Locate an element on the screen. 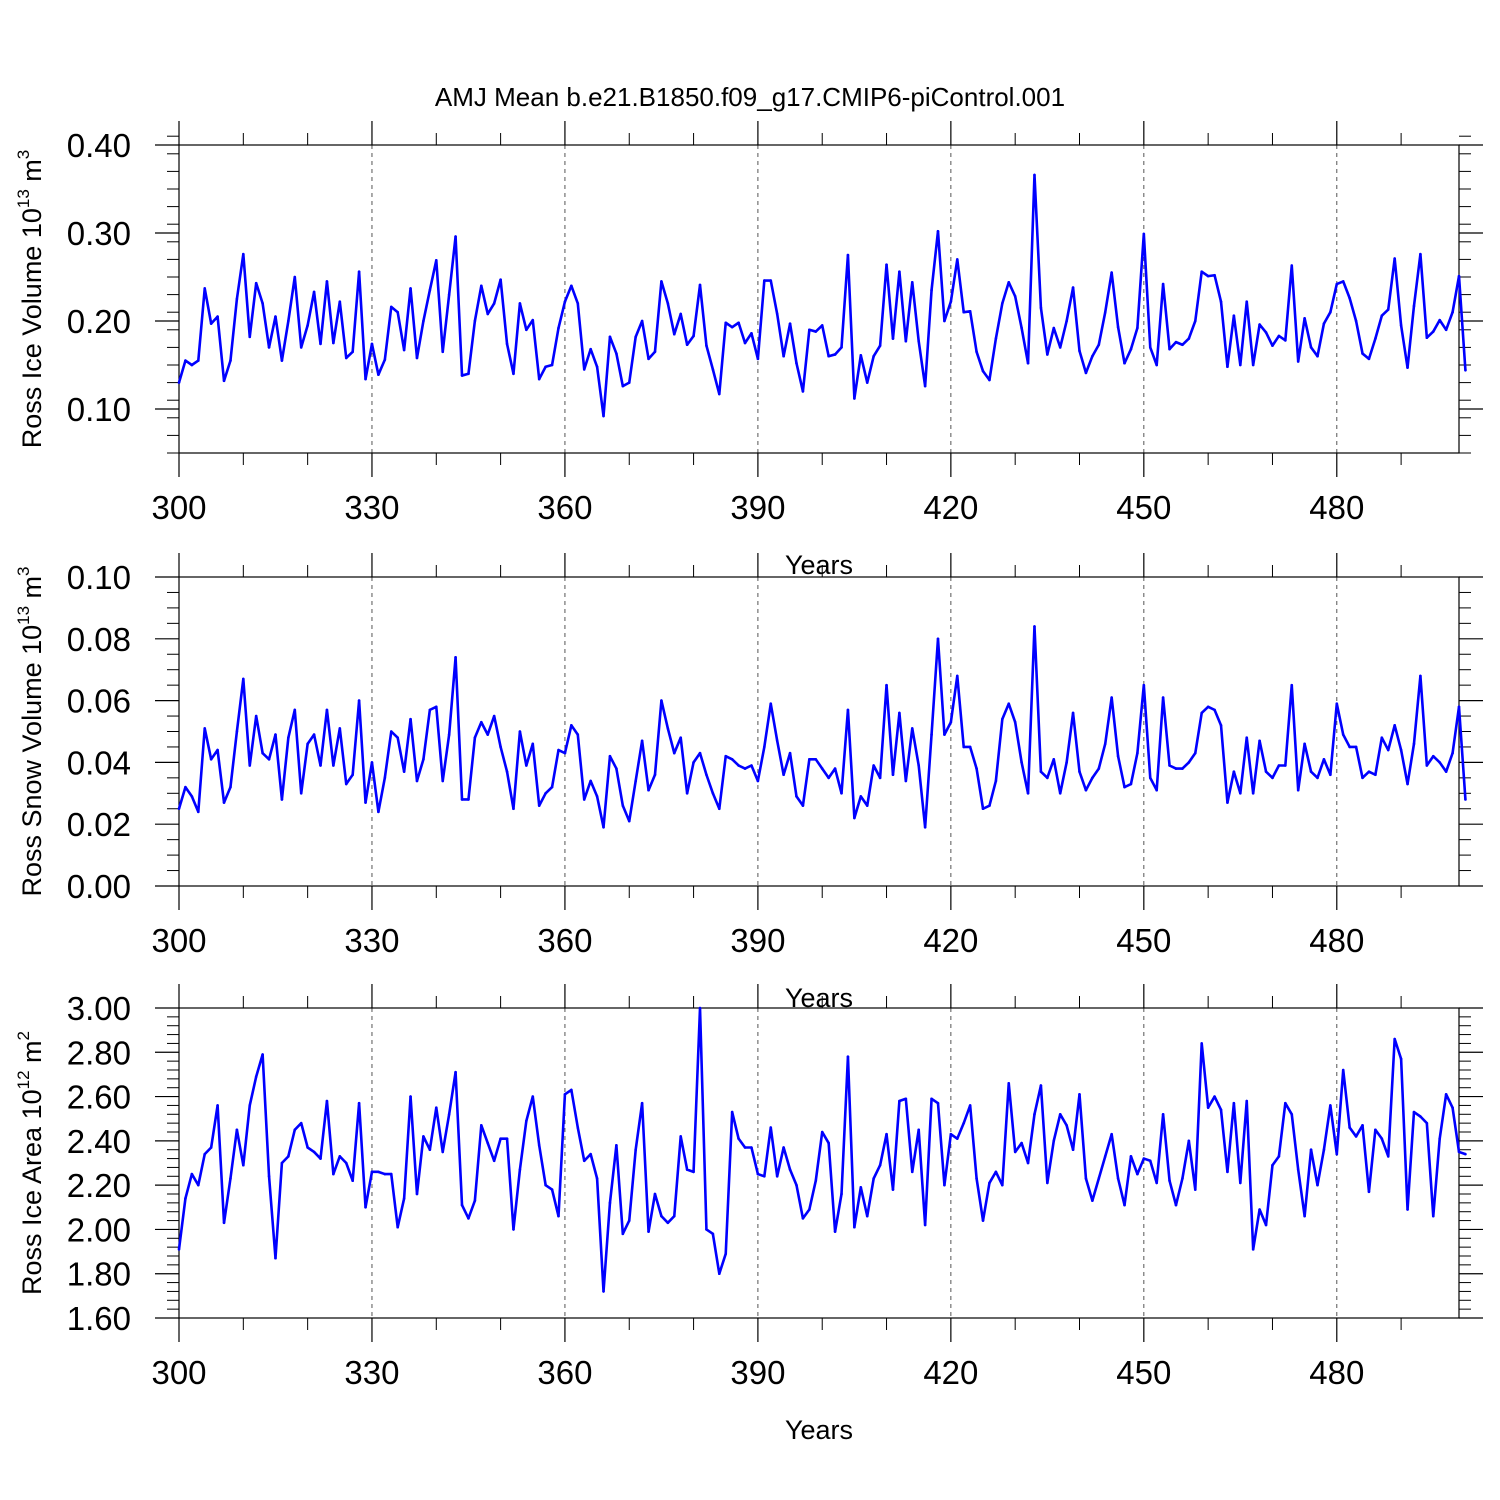 The width and height of the screenshot is (1500, 1500). y-tick-label: 0.30 is located at coordinates (99, 233).